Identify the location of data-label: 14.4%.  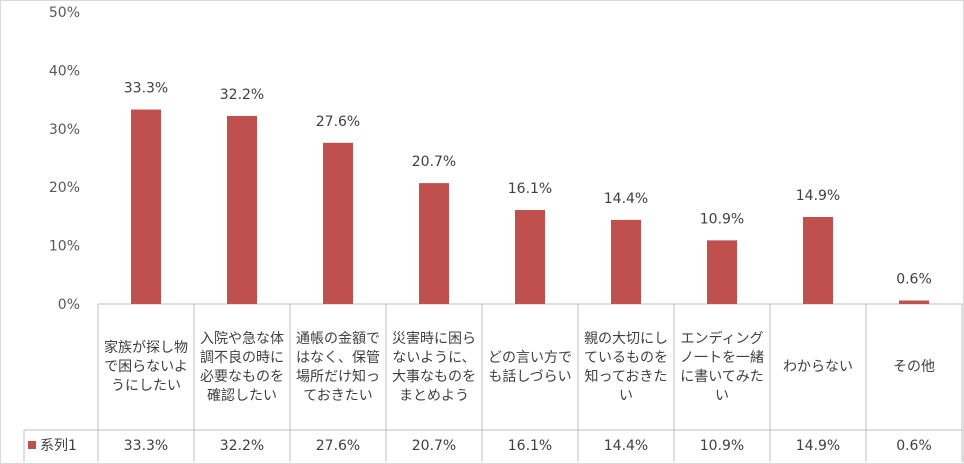
(626, 199).